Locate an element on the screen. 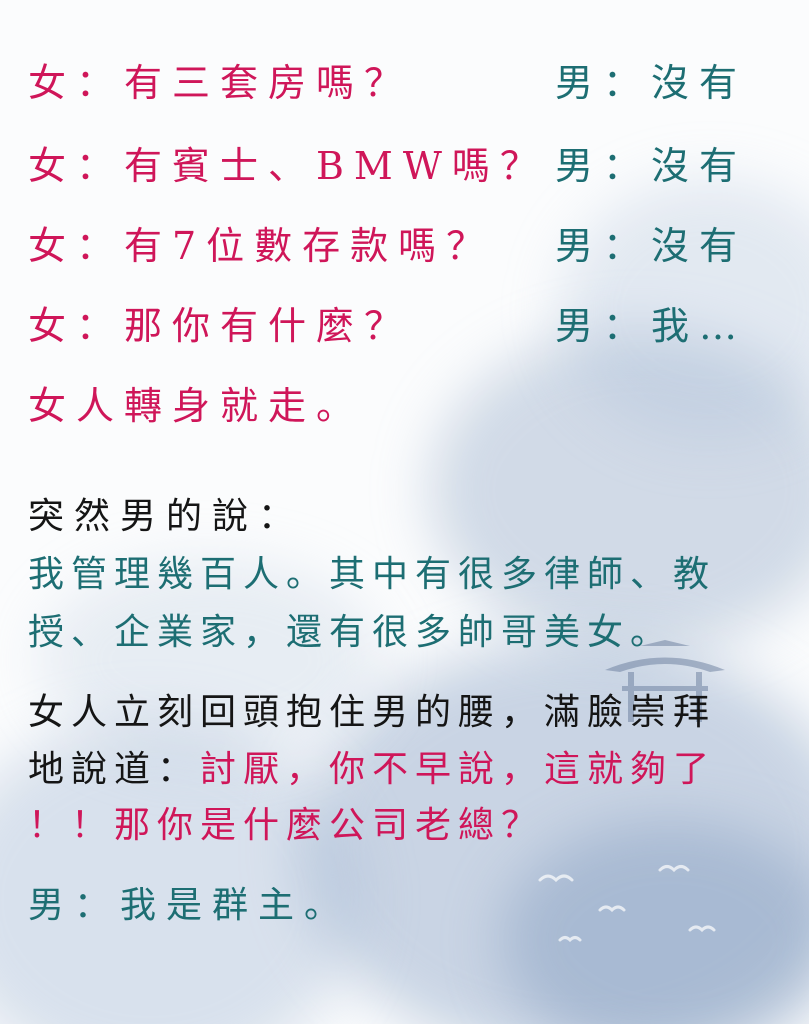  pavilion-icon is located at coordinates (665, 681).